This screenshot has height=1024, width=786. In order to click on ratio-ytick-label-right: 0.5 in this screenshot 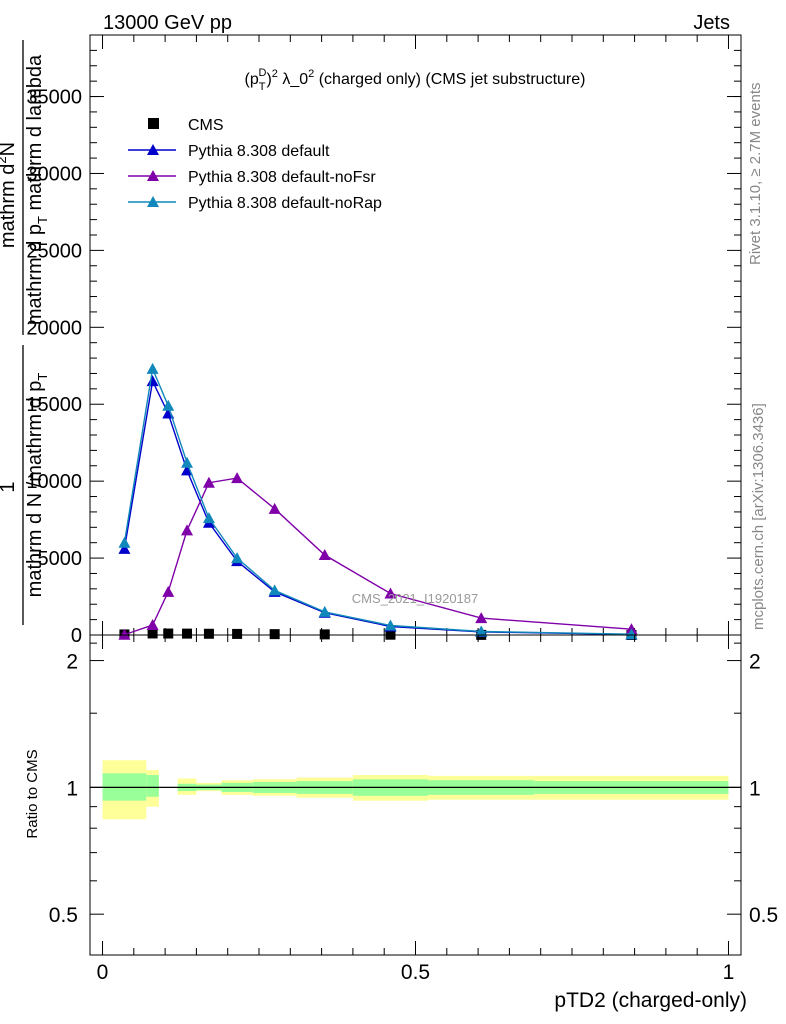, I will do `click(763, 915)`.